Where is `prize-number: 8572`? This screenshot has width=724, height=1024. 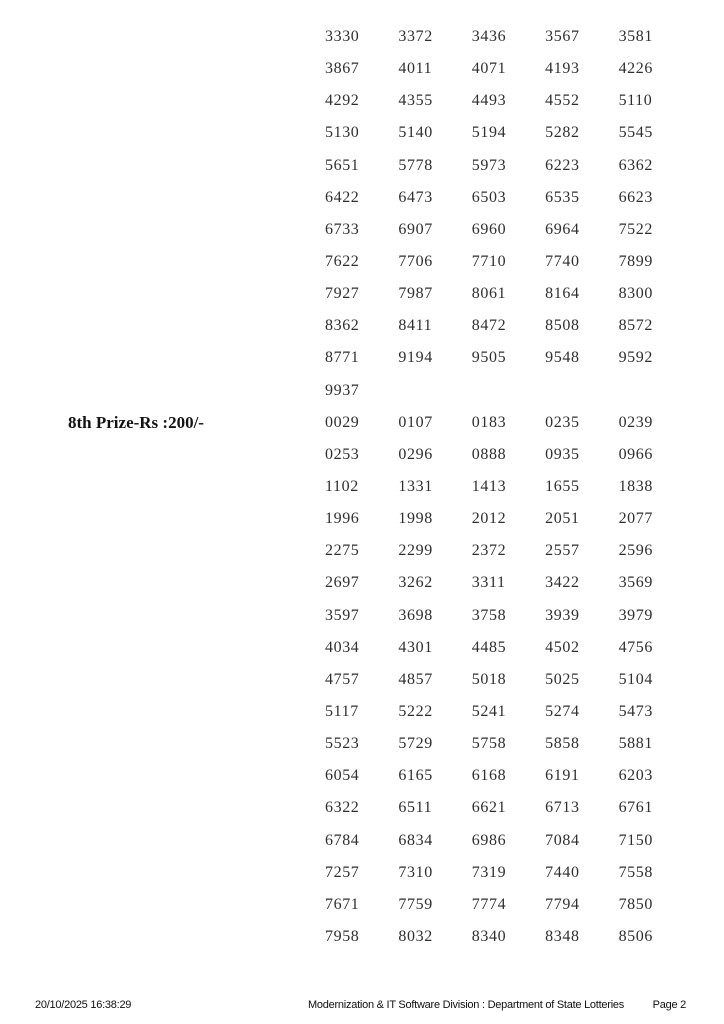
prize-number: 8572 is located at coordinates (635, 326).